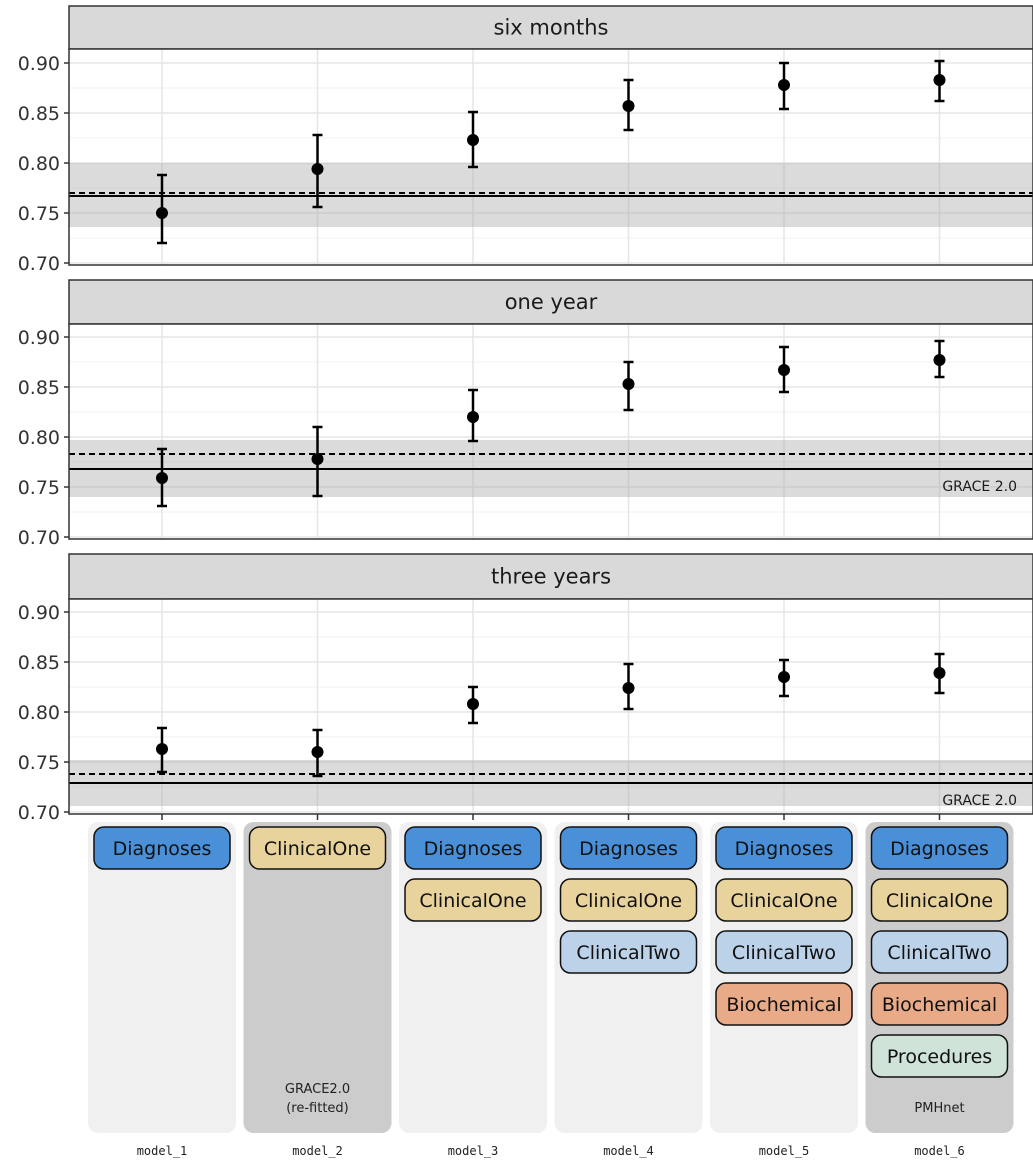  I want to click on feature-chip-procedures, so click(939, 1056).